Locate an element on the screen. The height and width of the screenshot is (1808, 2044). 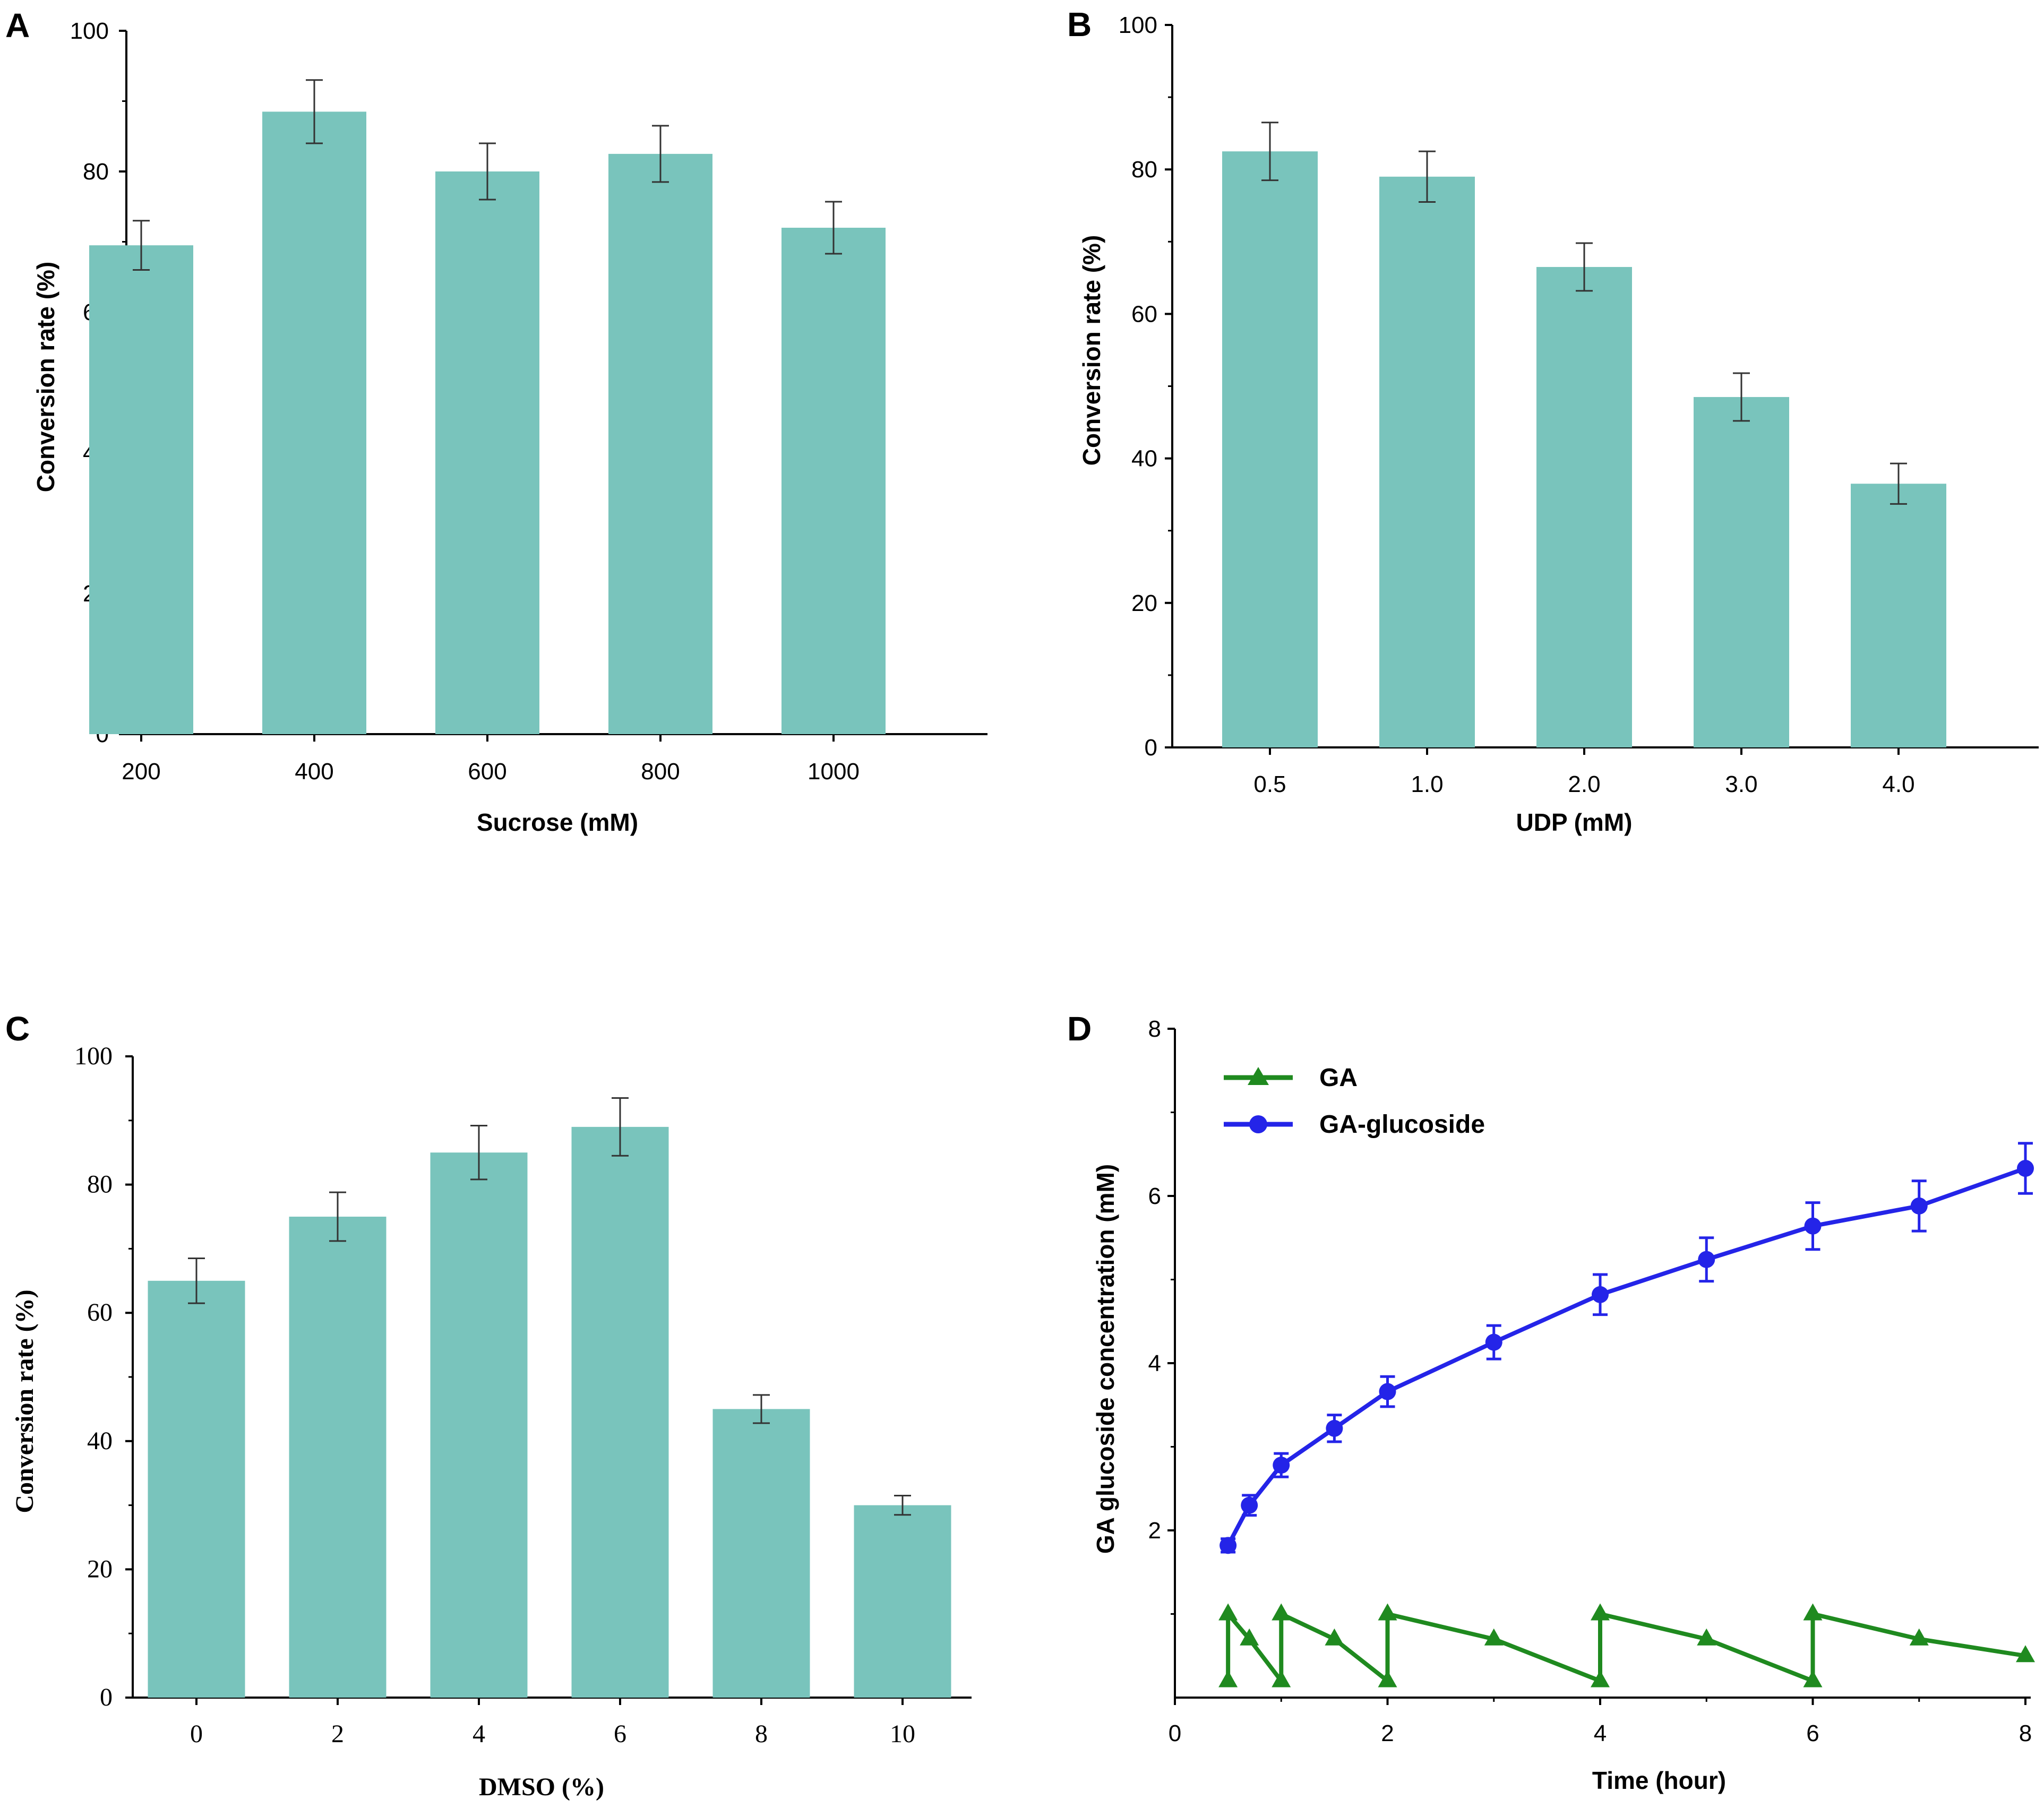
series-line-GA is located at coordinates (1626, 1647).